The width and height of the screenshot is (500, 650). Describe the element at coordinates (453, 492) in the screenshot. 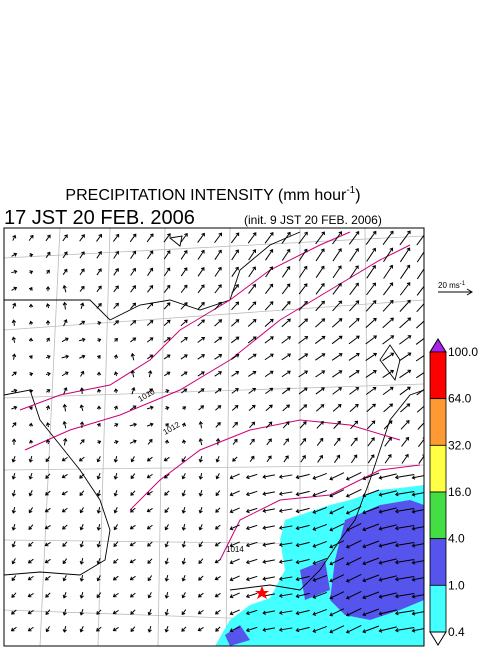

I see `colorbar: 100.0 64.0 32.0 16.0 4.0 1.0 0.4` at that location.